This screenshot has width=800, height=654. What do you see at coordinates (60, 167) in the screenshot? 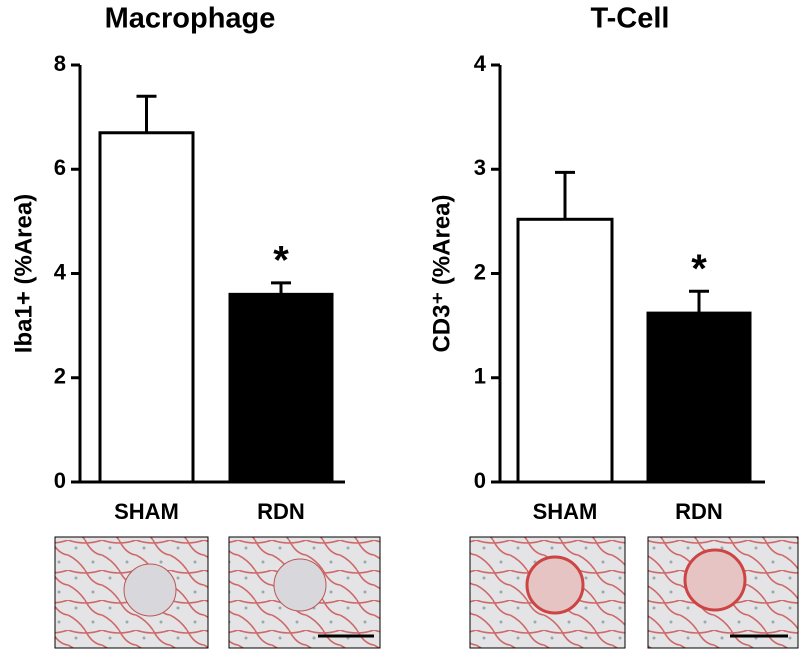
I see `y-tick-label: 6` at bounding box center [60, 167].